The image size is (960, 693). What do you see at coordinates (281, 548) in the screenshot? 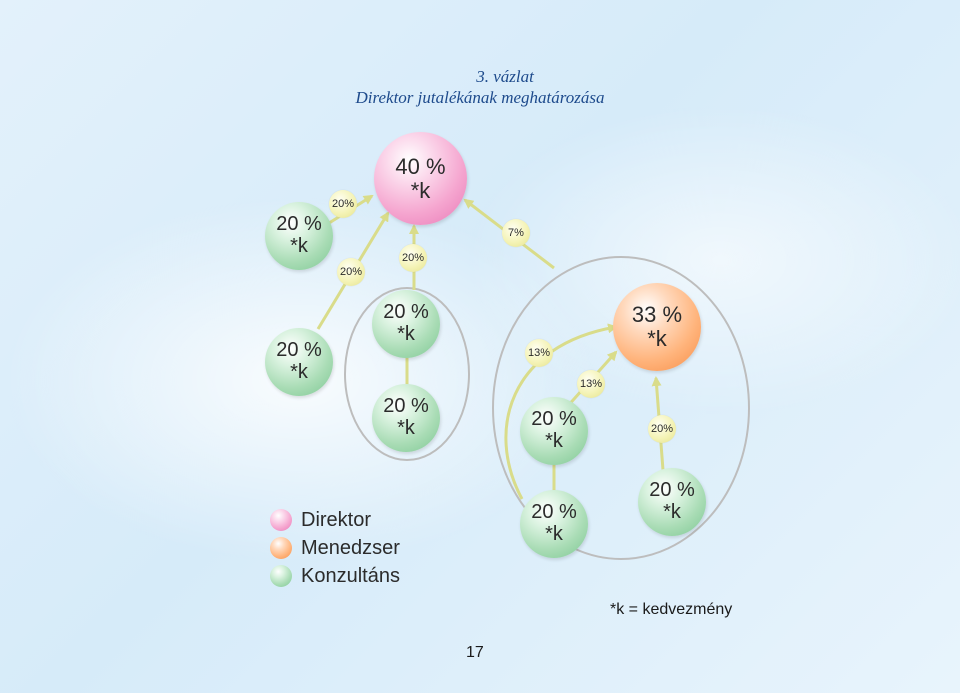
I see `legend-swatch-menedzser` at bounding box center [281, 548].